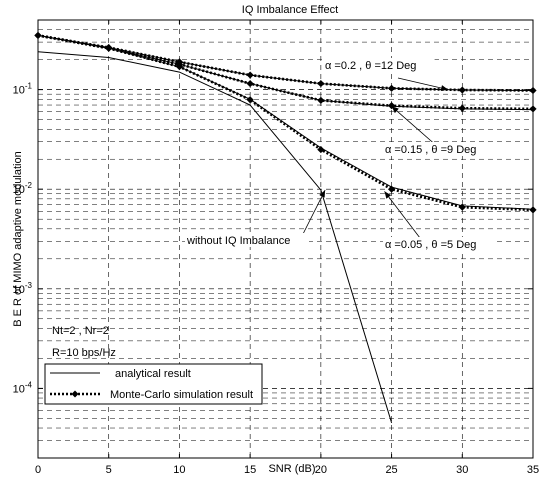  Describe the element at coordinates (38, 470) in the screenshot. I see `x-tick-label: 0` at that location.